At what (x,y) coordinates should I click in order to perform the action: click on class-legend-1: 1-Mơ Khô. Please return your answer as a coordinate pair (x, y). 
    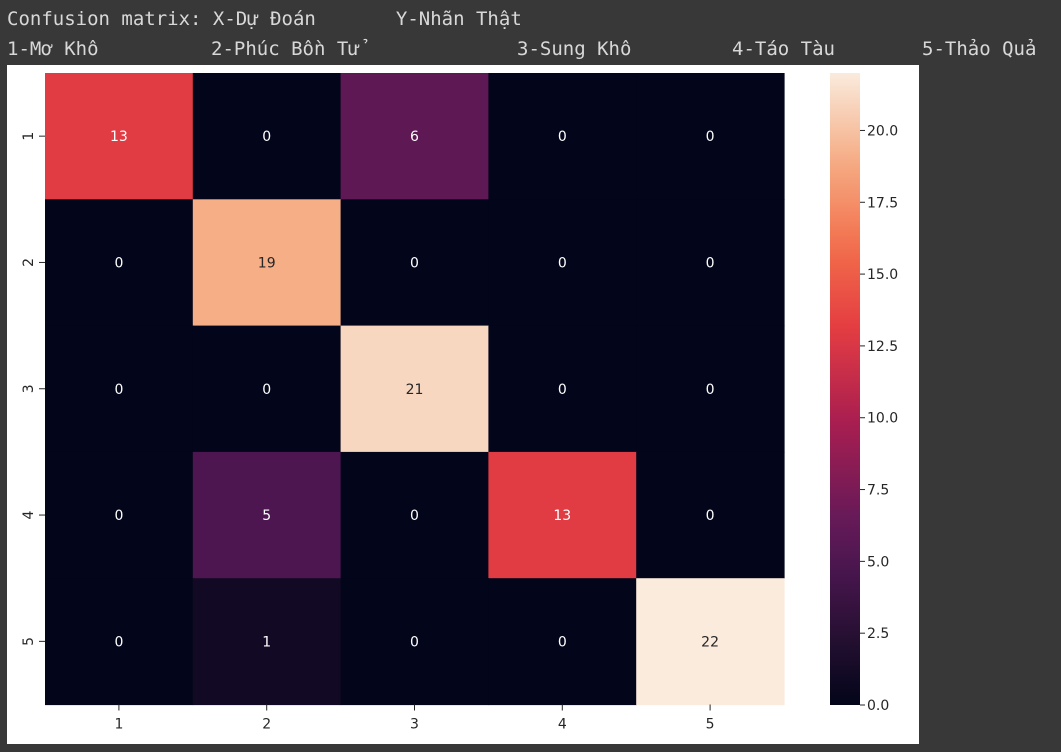
    Looking at the image, I should click on (53, 49).